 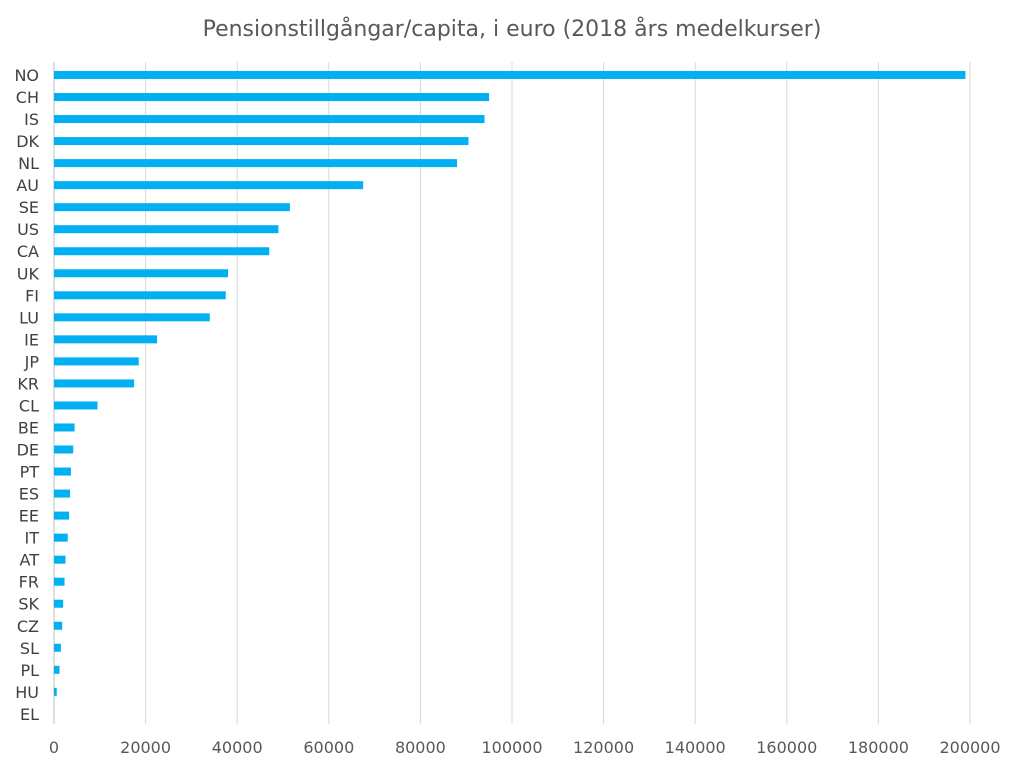 I want to click on x-tick-label: 20000, so click(x=145, y=747).